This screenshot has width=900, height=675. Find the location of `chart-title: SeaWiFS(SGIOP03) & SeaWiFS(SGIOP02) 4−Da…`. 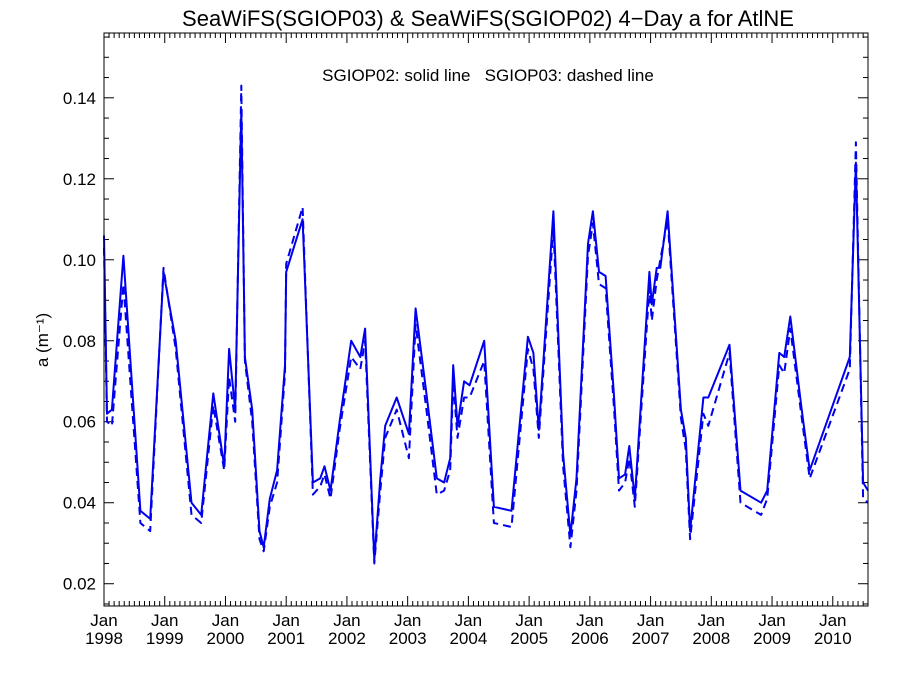

chart-title: SeaWiFS(SGIOP03) & SeaWiFS(SGIOP02) 4−Da… is located at coordinates (488, 18).